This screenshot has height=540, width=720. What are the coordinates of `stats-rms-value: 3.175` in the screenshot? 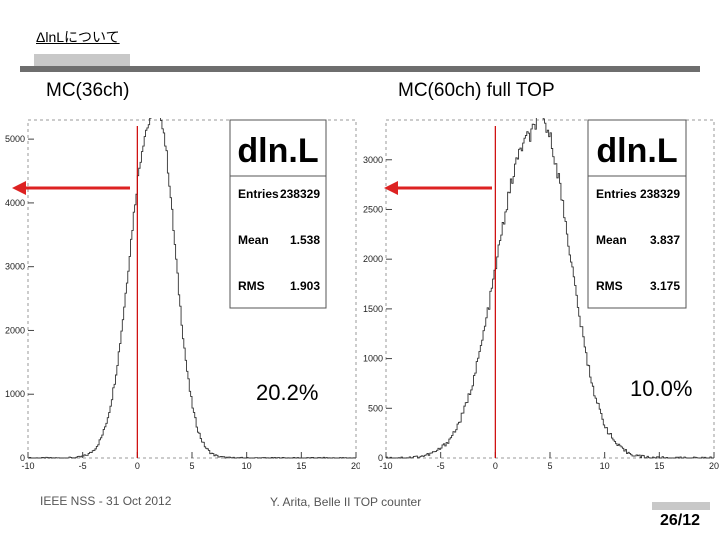 It's located at (665, 286).